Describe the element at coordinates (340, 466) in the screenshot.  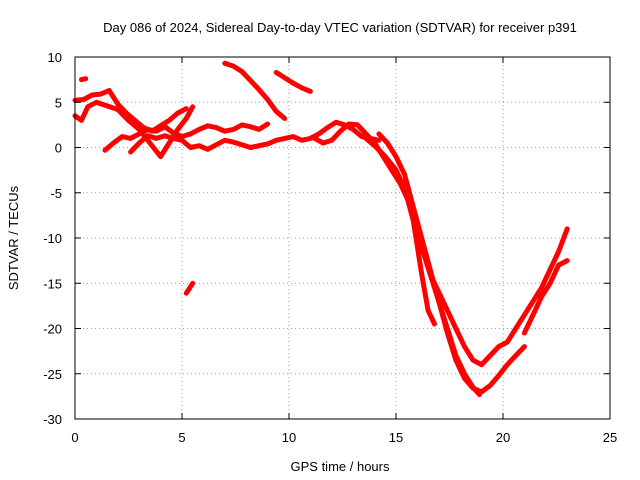
I see `x-axis-label: GPS time / hours` at that location.